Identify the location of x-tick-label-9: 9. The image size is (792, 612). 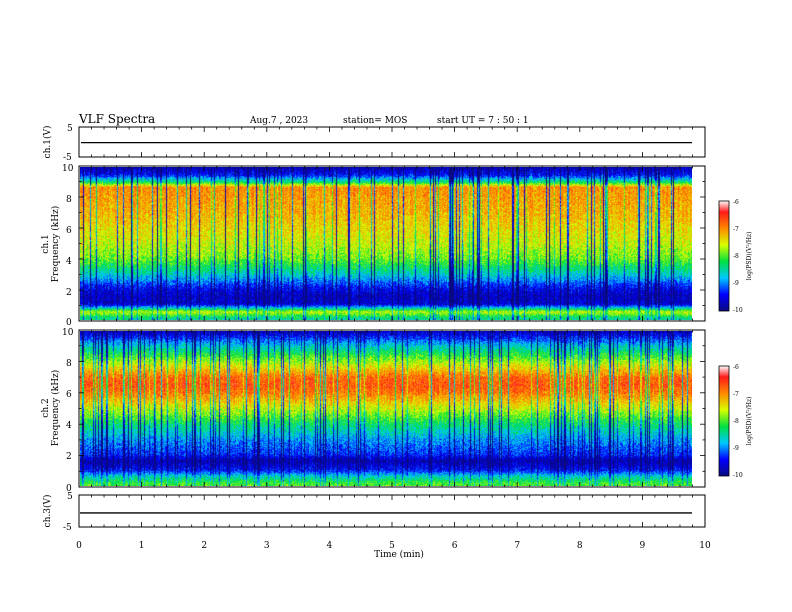
(643, 546).